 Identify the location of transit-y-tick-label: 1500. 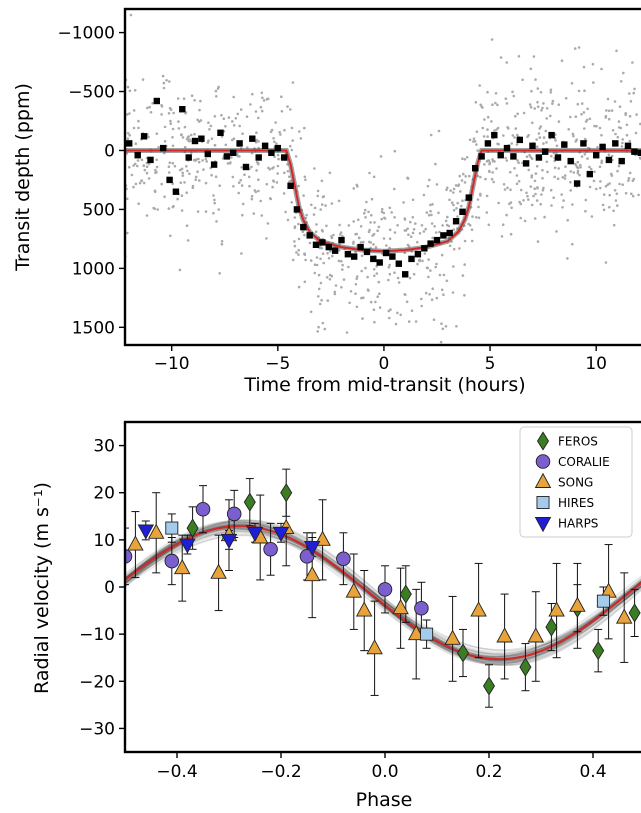
(93, 328).